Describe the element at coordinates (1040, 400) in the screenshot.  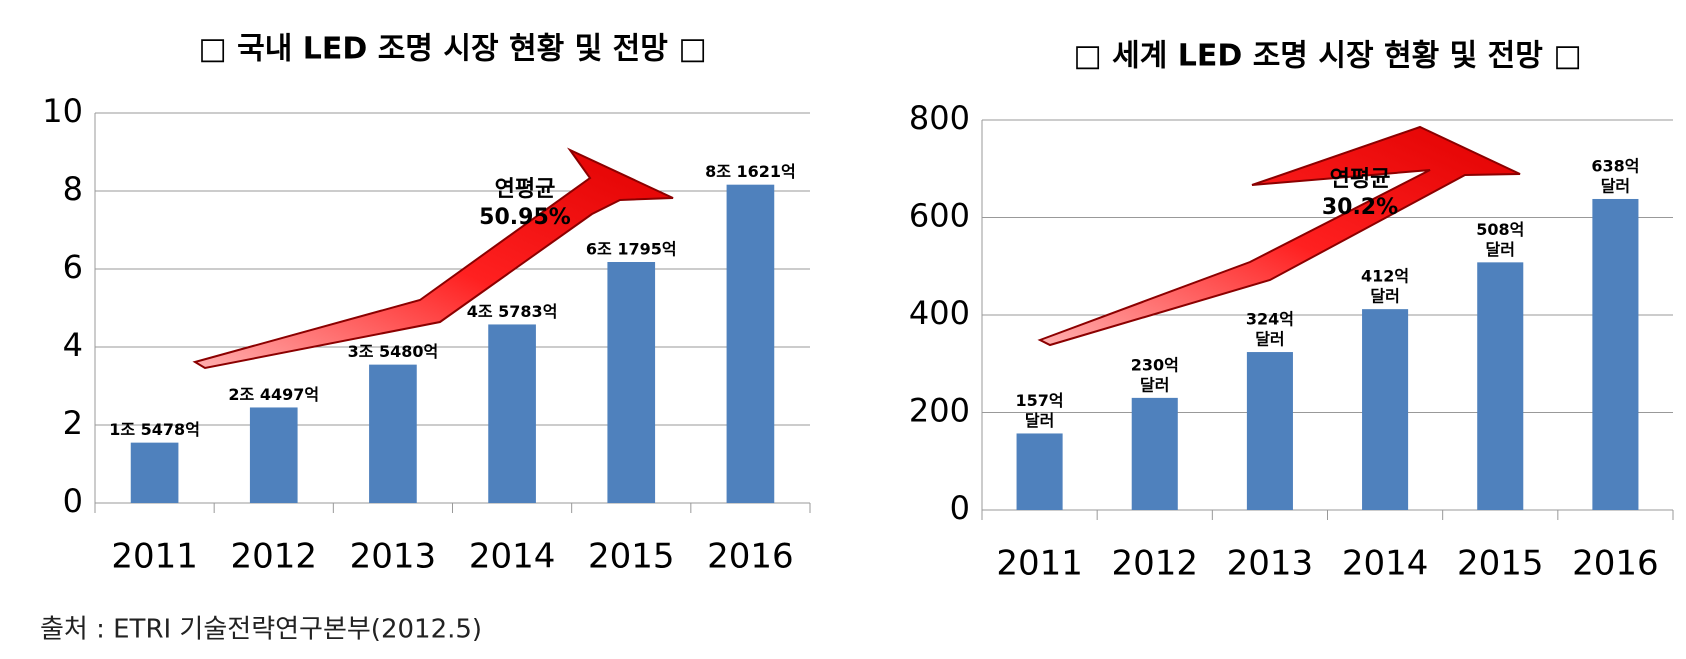
I see `value-label: 157억` at that location.